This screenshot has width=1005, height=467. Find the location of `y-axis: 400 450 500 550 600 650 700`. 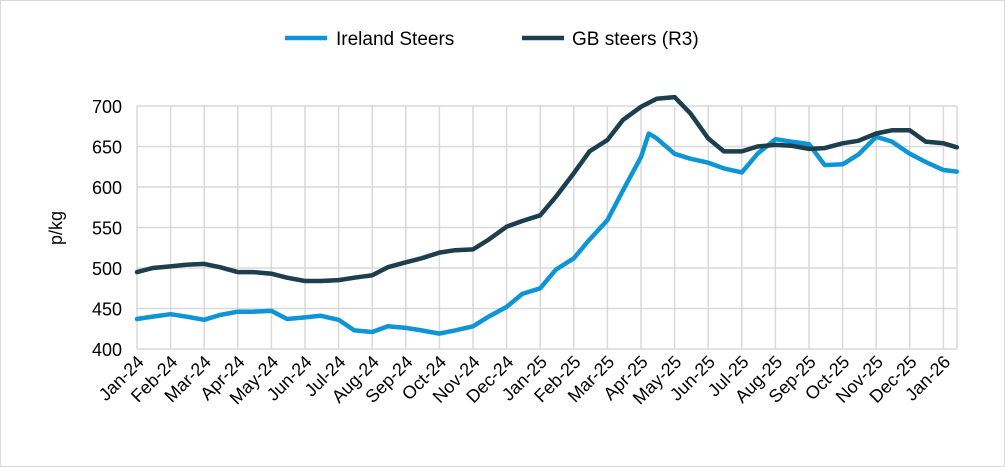

y-axis: 400 450 500 550 600 650 700 is located at coordinates (107, 228).